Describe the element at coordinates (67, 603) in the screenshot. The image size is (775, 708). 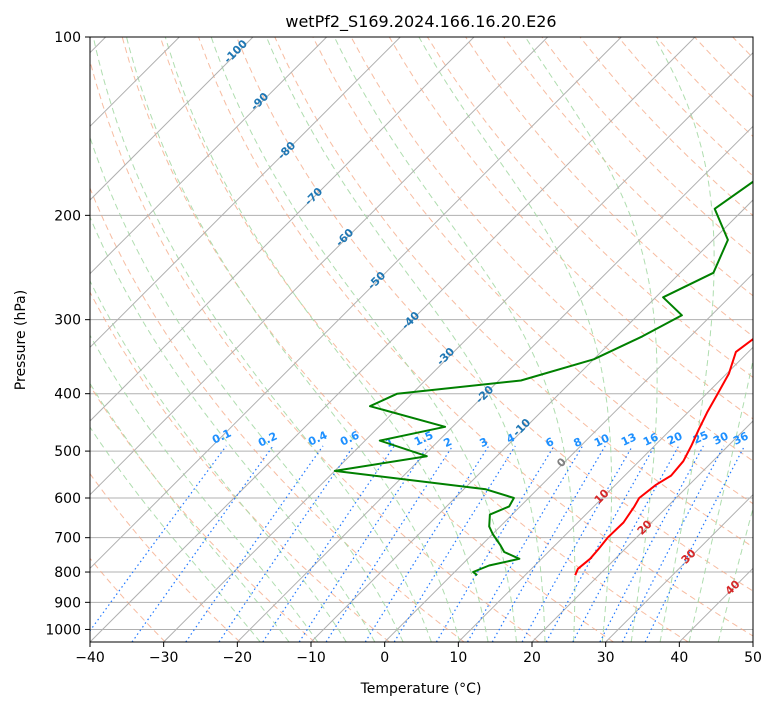
I see `y-tick-label: 900` at that location.